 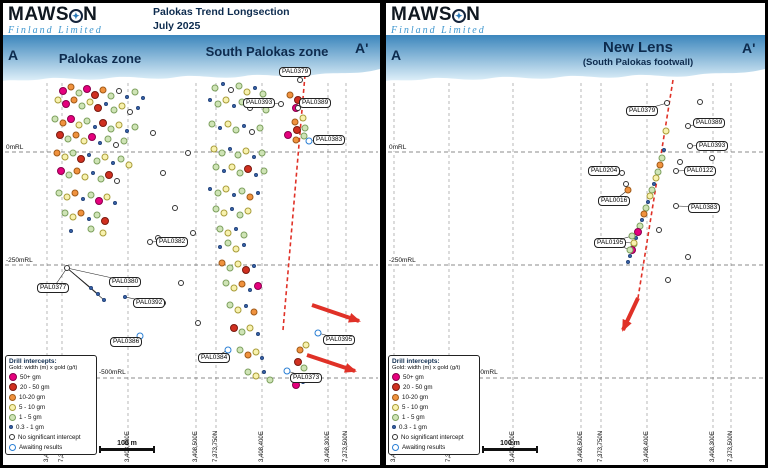 I want to click on legend-swatch-p5, so click(x=395, y=407).